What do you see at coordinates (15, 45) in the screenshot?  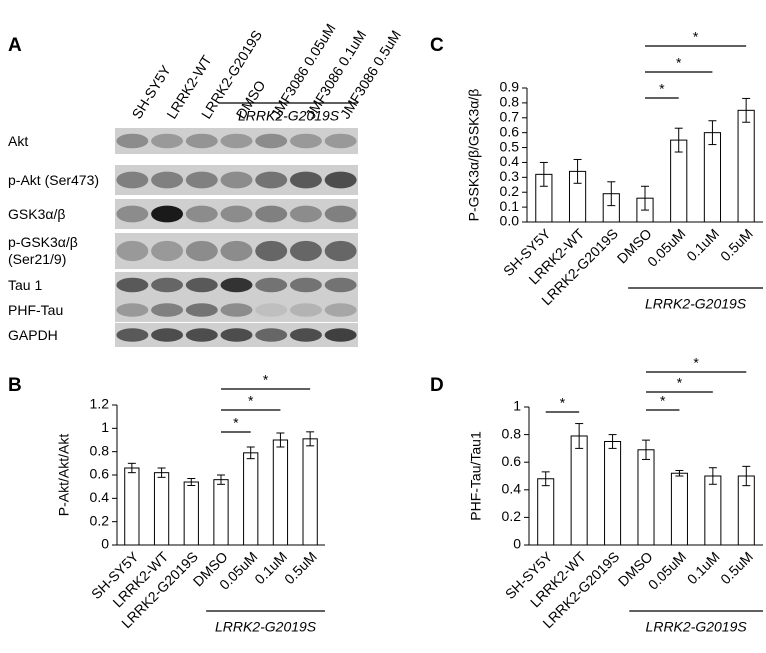 I see `panel-letter: A` at bounding box center [15, 45].